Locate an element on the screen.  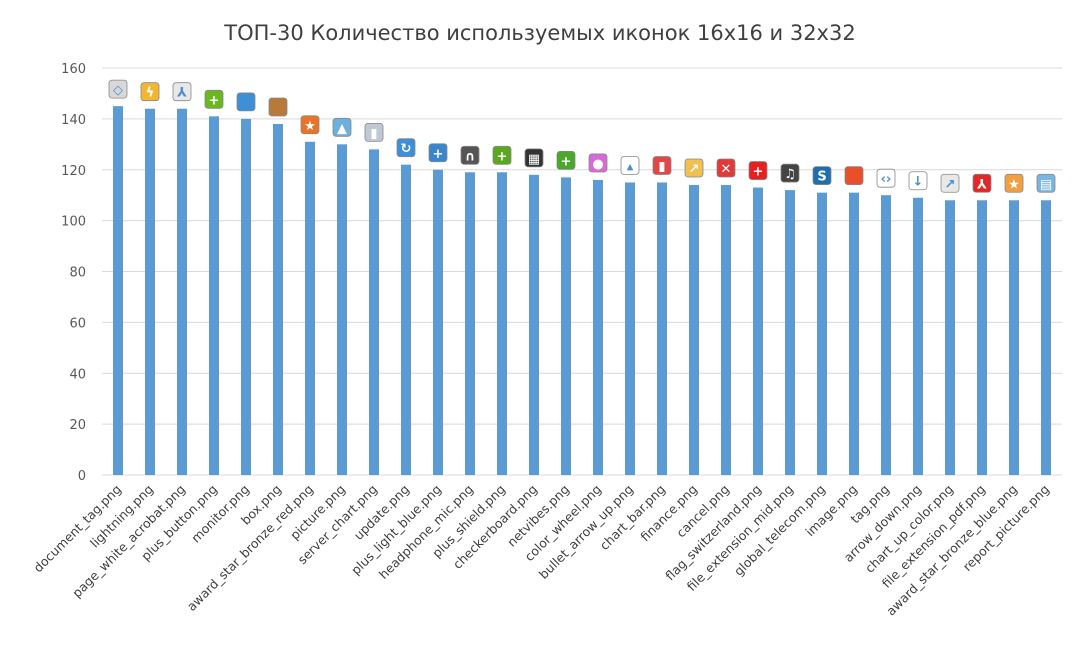
finance-icon: ↗ is located at coordinates (694, 168).